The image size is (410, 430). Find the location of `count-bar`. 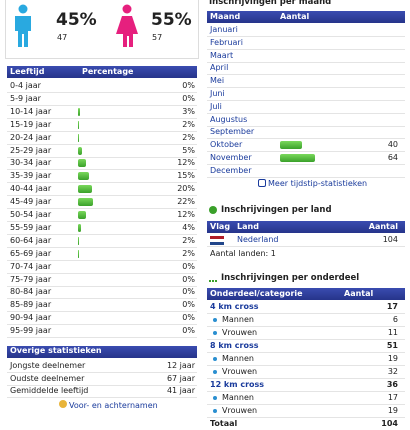

count-bar is located at coordinates (291, 145).